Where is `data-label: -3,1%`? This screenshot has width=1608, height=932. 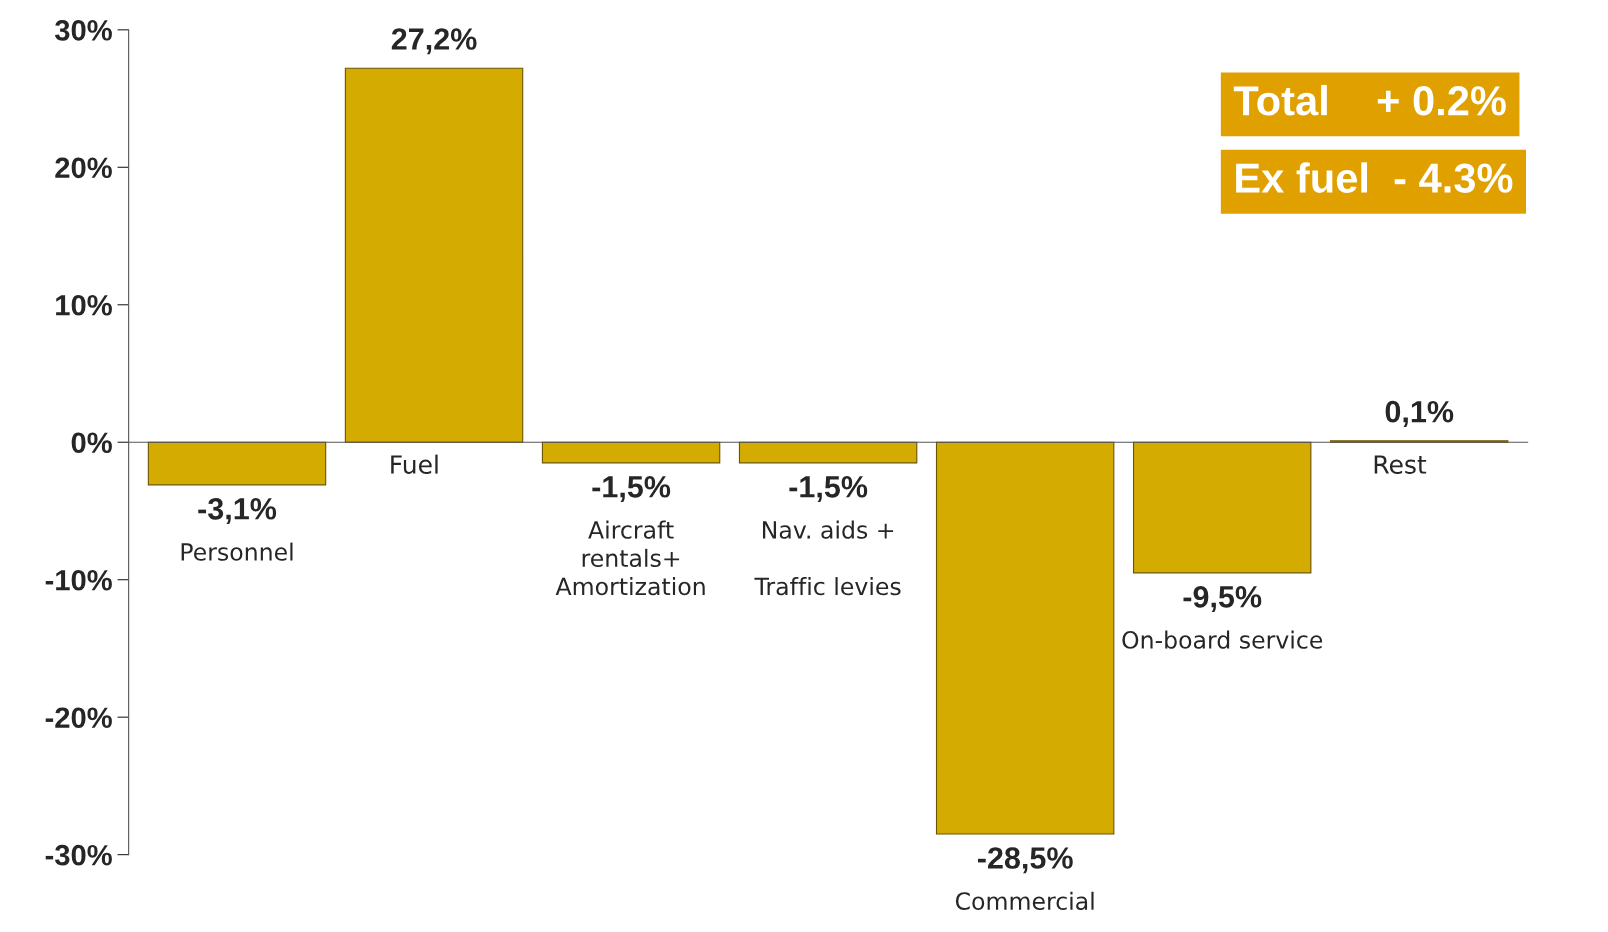 data-label: -3,1% is located at coordinates (237, 511).